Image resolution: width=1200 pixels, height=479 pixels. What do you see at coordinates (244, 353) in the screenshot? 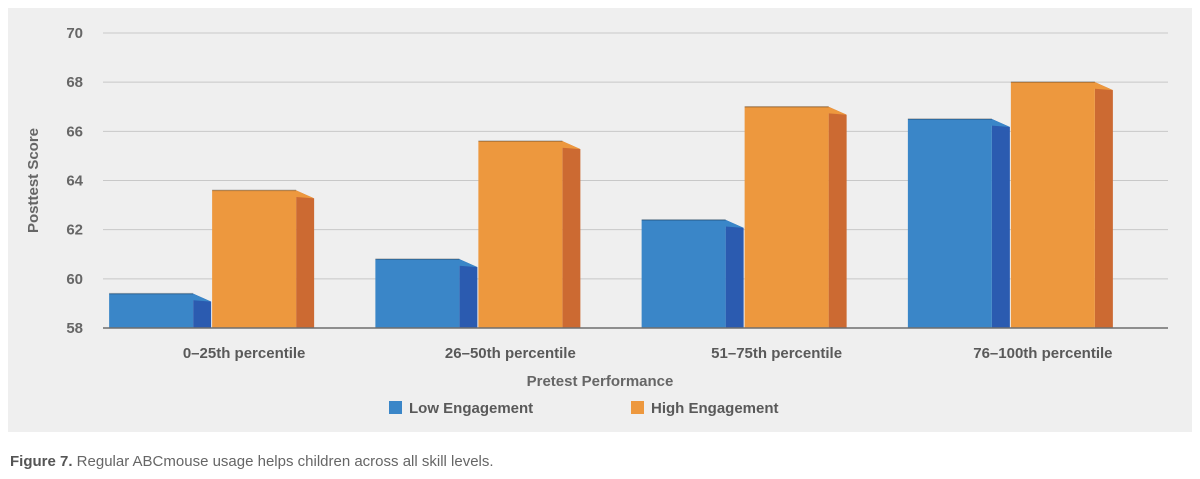
I see `x-category-label: 0–25th percentile` at bounding box center [244, 353].